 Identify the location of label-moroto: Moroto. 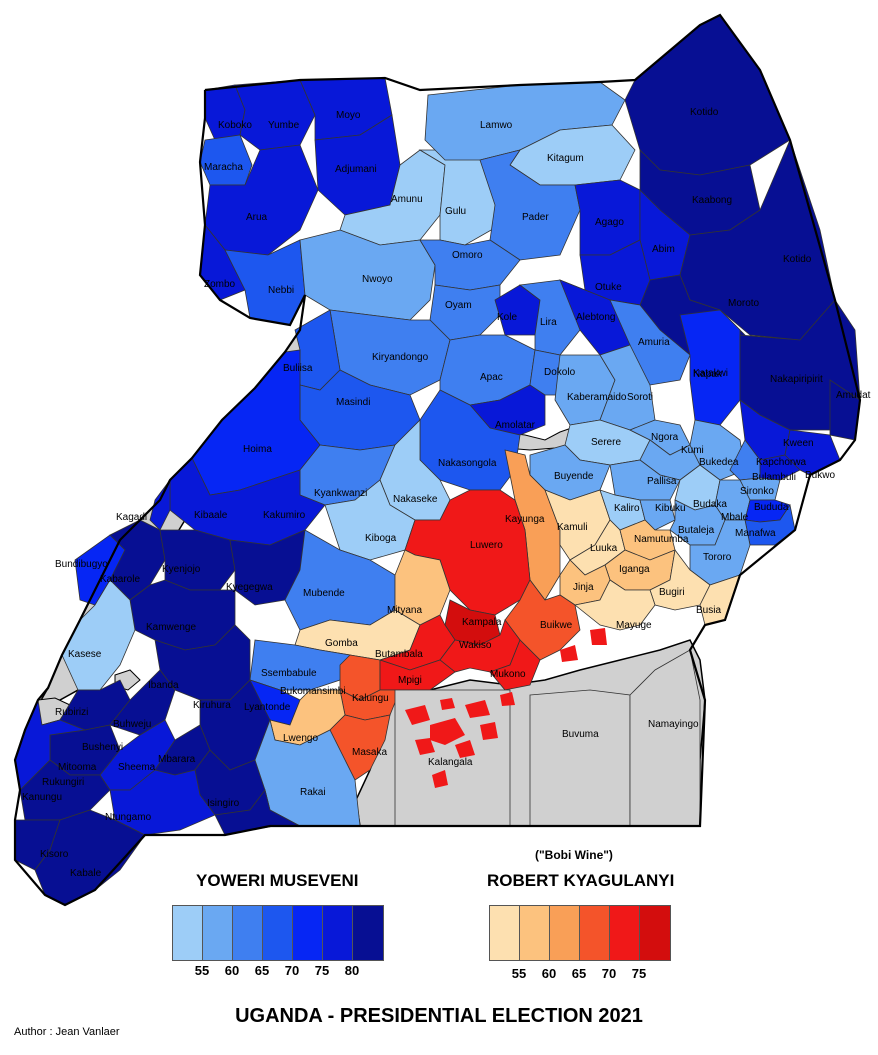
(744, 303).